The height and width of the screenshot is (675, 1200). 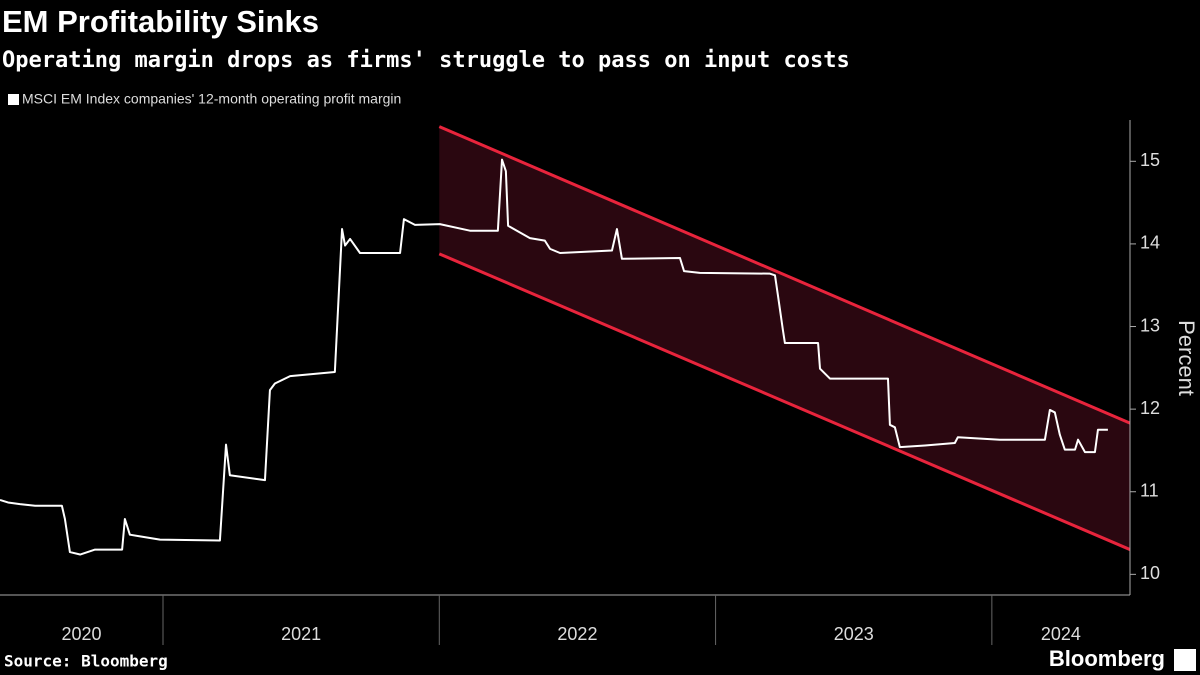 What do you see at coordinates (86, 661) in the screenshot?
I see `source: Source: Bloomberg` at bounding box center [86, 661].